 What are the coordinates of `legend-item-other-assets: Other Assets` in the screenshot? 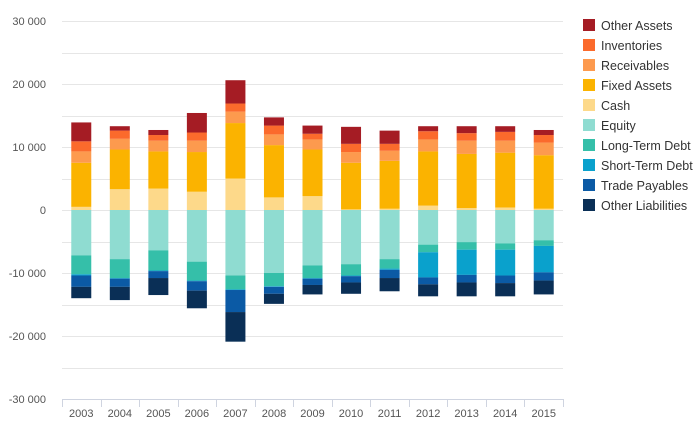 It's located at (628, 26).